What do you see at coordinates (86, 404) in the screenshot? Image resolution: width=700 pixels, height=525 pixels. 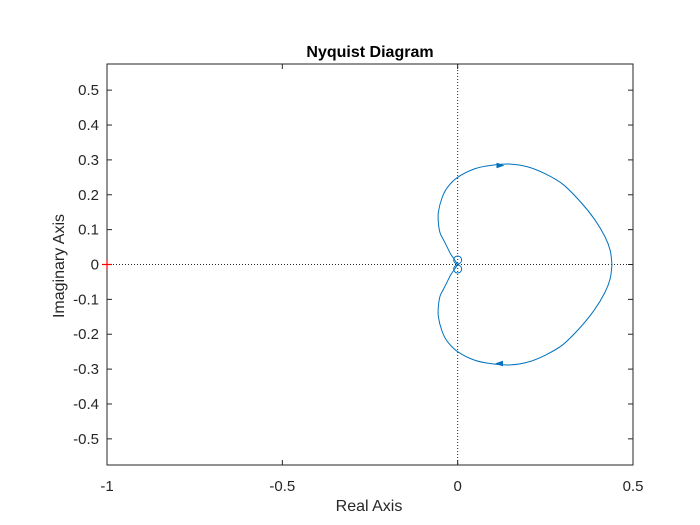 I see `y-tick-label: -0.4` at bounding box center [86, 404].